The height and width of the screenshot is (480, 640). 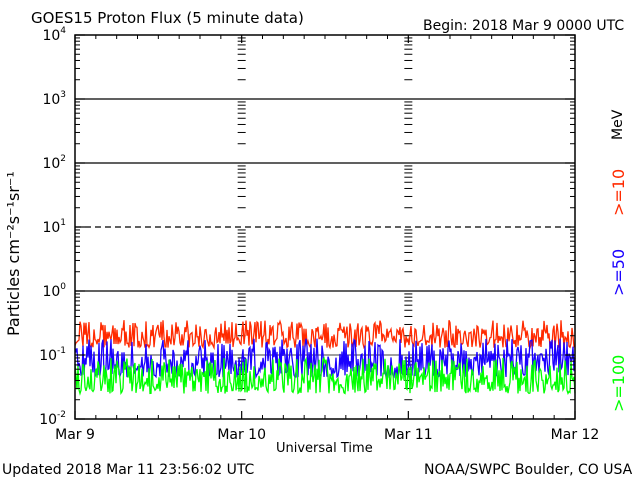 What do you see at coordinates (54, 291) in the screenshot?
I see `y-tick-label: 10⁰` at bounding box center [54, 291].